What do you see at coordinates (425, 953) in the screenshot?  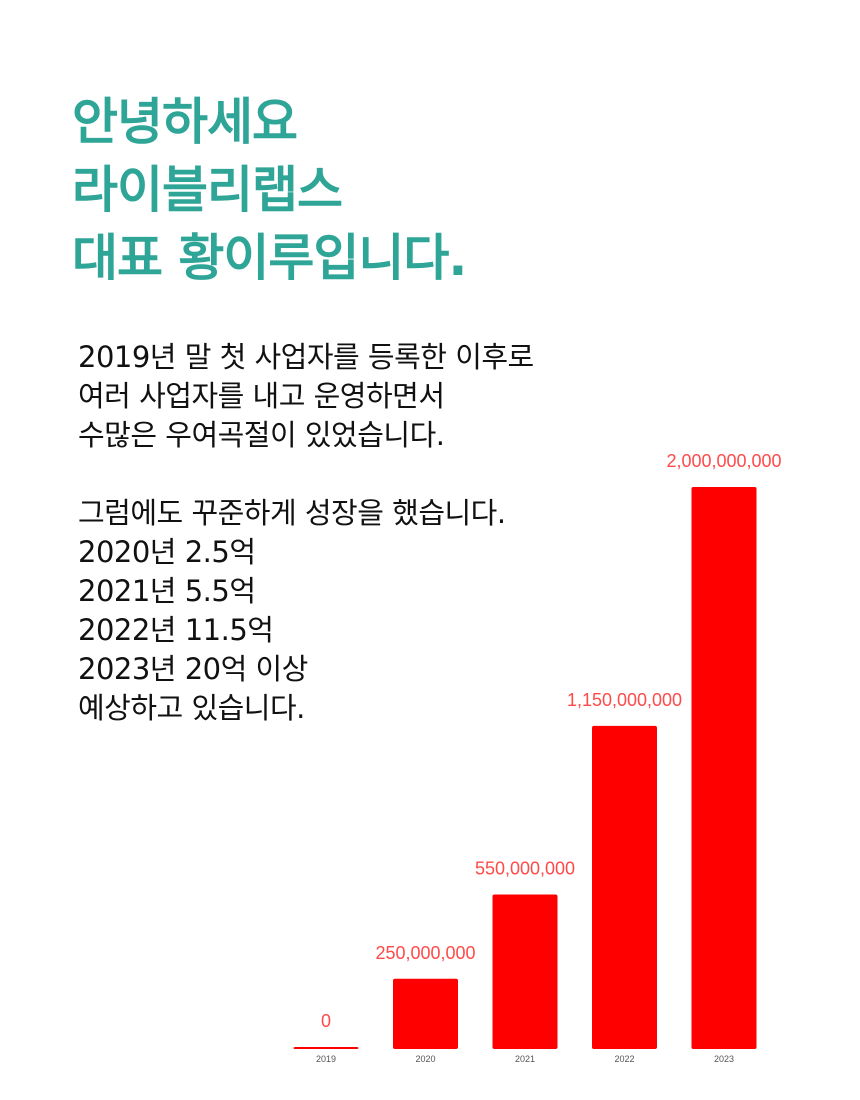 I see `data-label-2020: 250,000,000` at bounding box center [425, 953].